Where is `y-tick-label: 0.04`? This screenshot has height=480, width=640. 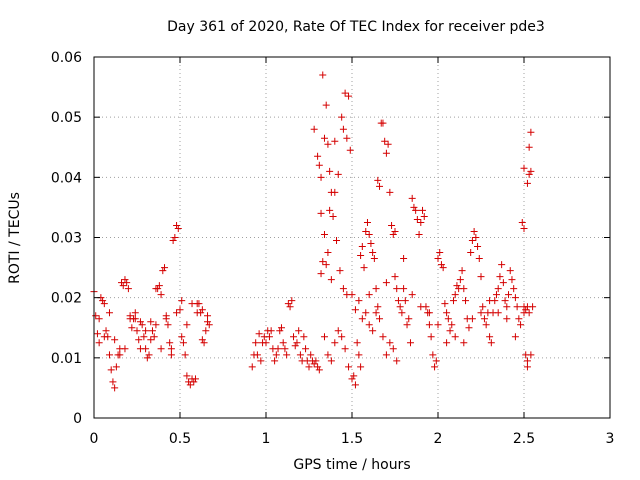 y-tick-label: 0.04 is located at coordinates (66, 178).